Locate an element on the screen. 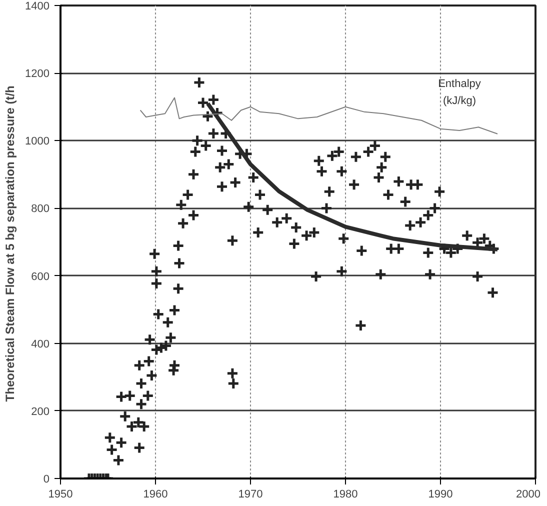 The image size is (547, 506). x-tick-label: 1960 is located at coordinates (155, 494).